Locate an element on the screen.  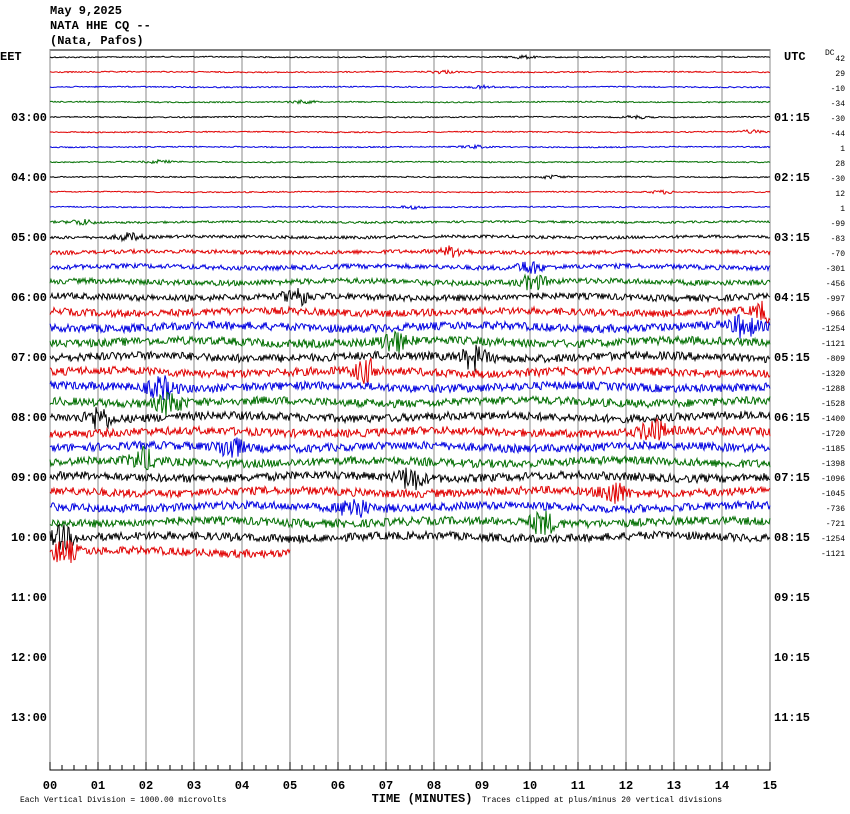
dc-offset: -1288 is located at coordinates (833, 389).